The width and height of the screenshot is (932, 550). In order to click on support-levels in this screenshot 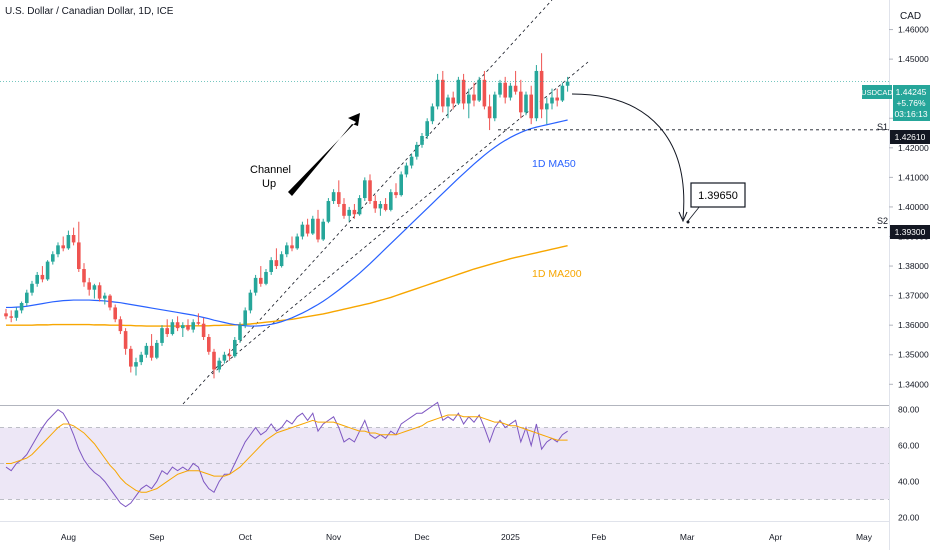, I will do `click(619, 179)`.